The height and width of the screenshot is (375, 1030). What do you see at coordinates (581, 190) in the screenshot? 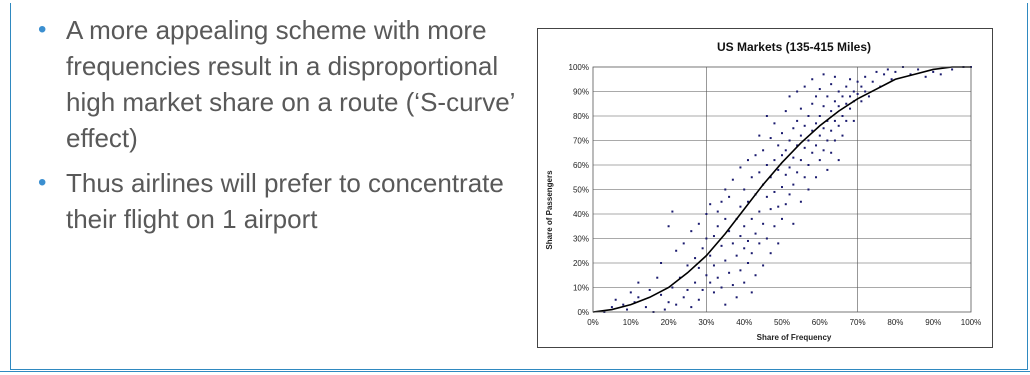
I see `y-tick-label: 50%` at bounding box center [581, 190].